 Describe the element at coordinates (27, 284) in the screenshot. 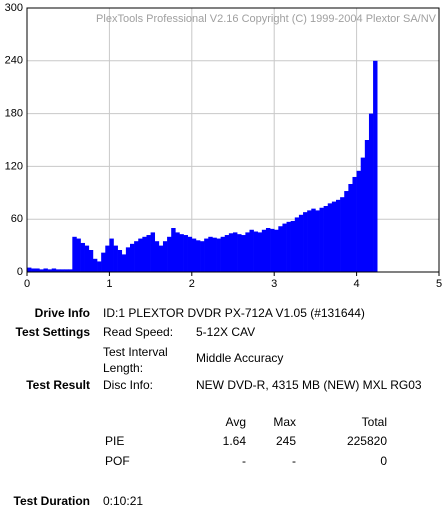

I see `x-tick-label: 0` at that location.